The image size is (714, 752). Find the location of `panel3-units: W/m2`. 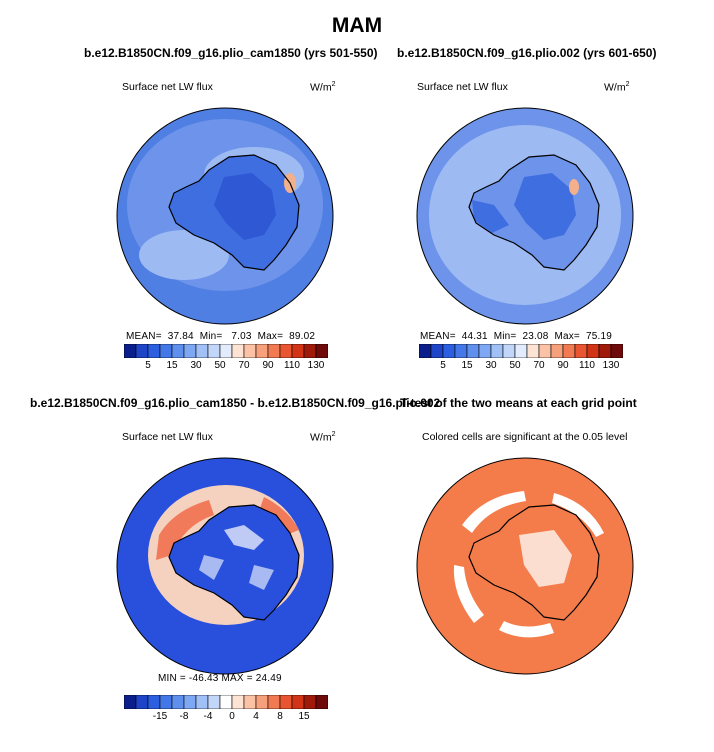

panel3-units: W/m2 is located at coordinates (323, 437).